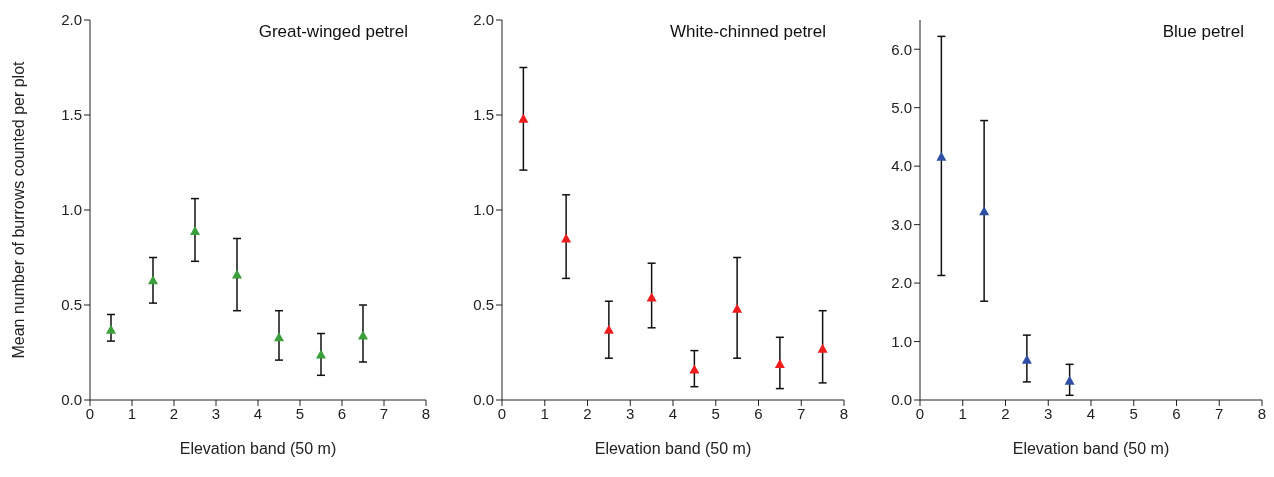  What do you see at coordinates (901, 224) in the screenshot?
I see `y-tick-label: 3.0` at bounding box center [901, 224].